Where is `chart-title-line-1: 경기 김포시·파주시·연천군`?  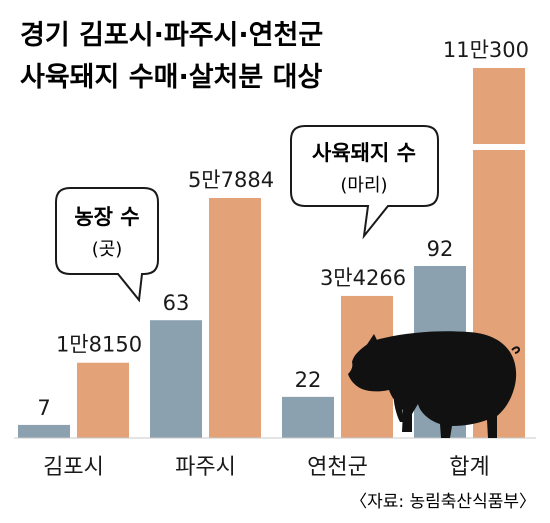
chart-title-line-1: 경기 김포시·파주시·연천군 is located at coordinates (171, 35).